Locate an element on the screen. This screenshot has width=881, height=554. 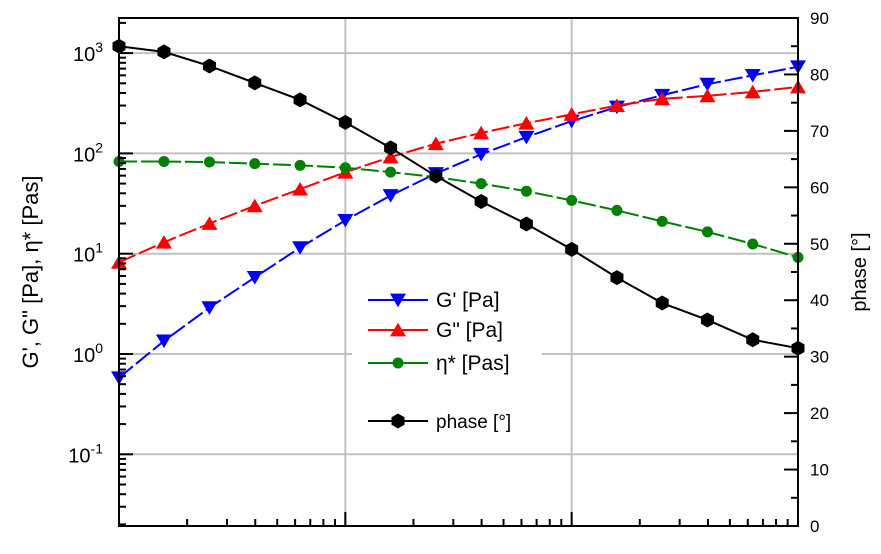
legend-label: η* [Pas] is located at coordinates (473, 363).